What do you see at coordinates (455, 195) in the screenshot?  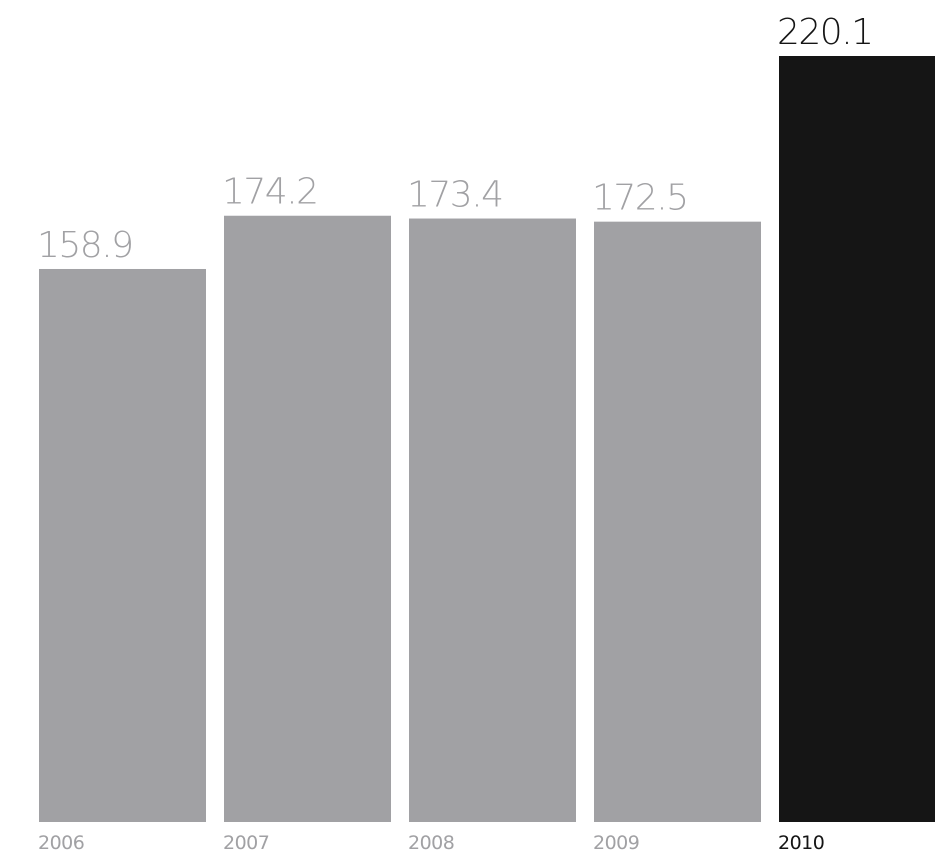 I see `value-label-2008: 173.4` at bounding box center [455, 195].